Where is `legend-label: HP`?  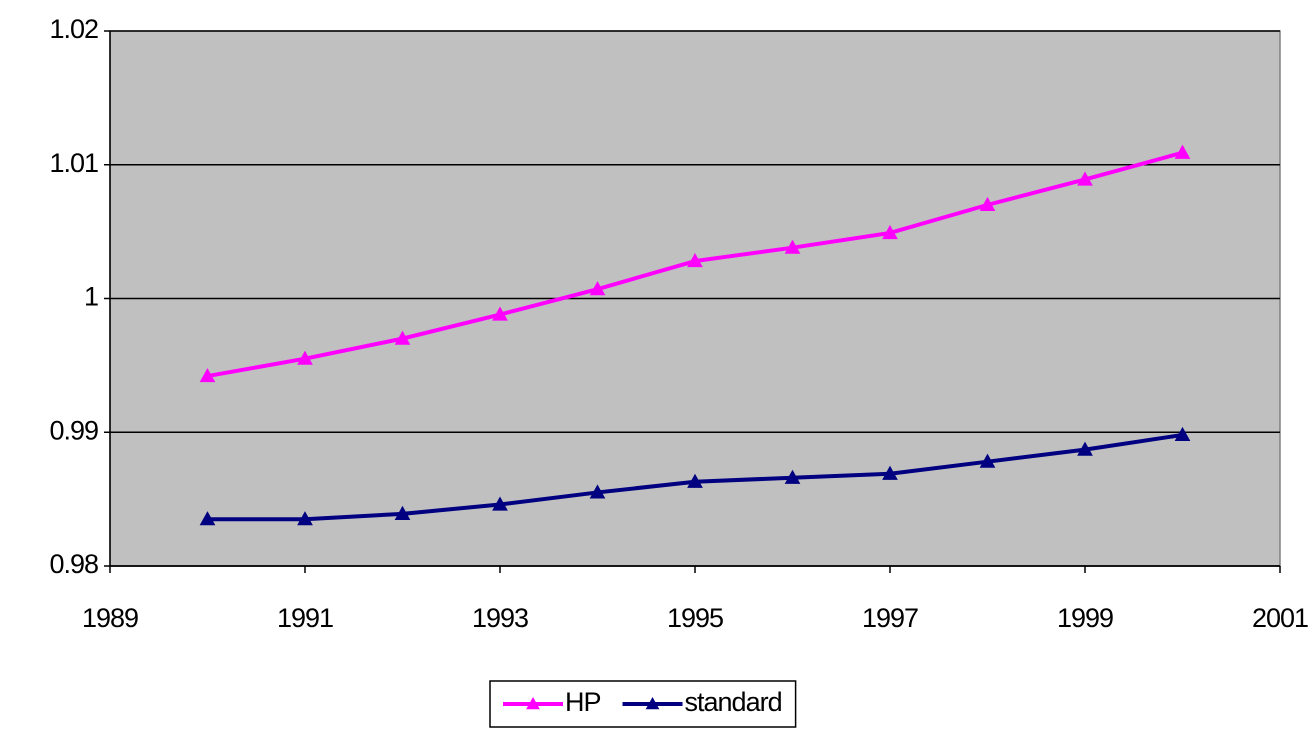 legend-label: HP is located at coordinates (583, 702).